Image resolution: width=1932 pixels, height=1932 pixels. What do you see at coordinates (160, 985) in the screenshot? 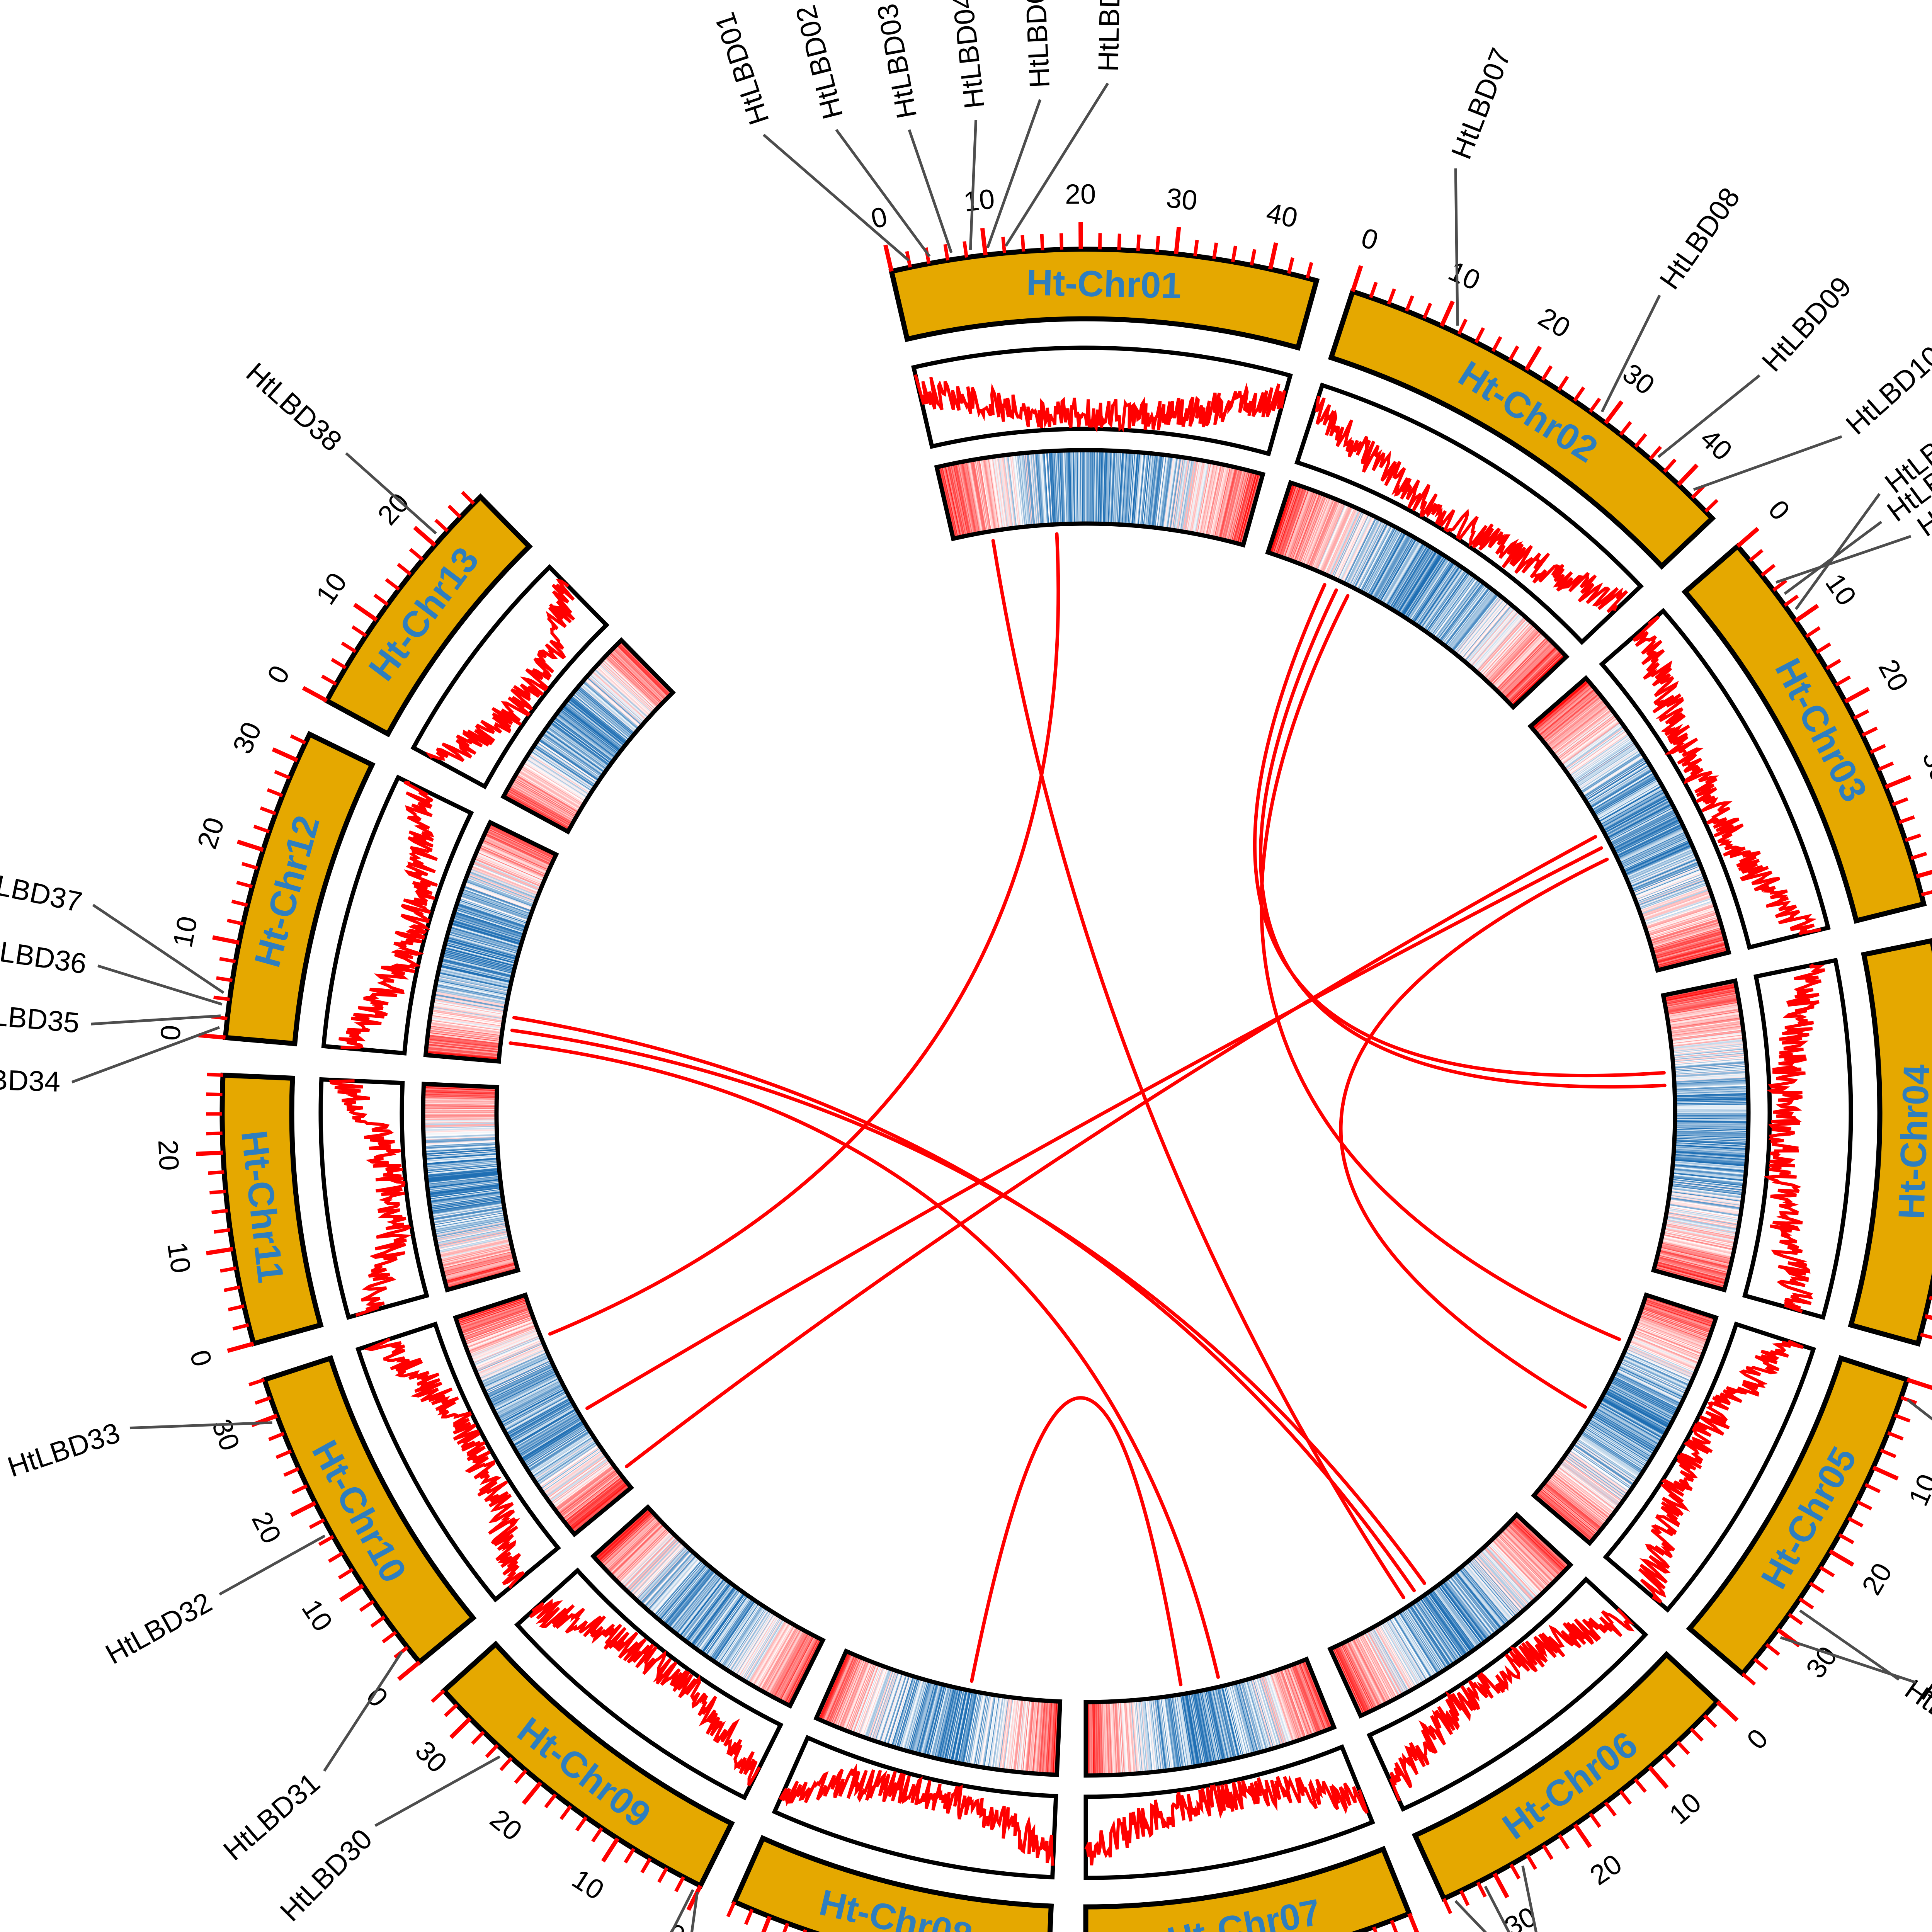
I see `gene-leader-line` at bounding box center [160, 985].